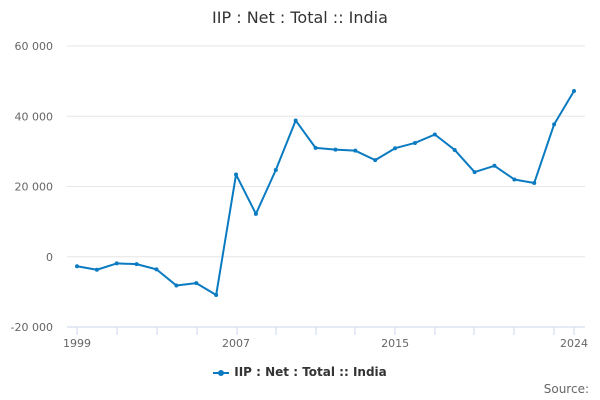 The height and width of the screenshot is (400, 600). What do you see at coordinates (574, 343) in the screenshot?
I see `x-tick-label: 2024` at bounding box center [574, 343].